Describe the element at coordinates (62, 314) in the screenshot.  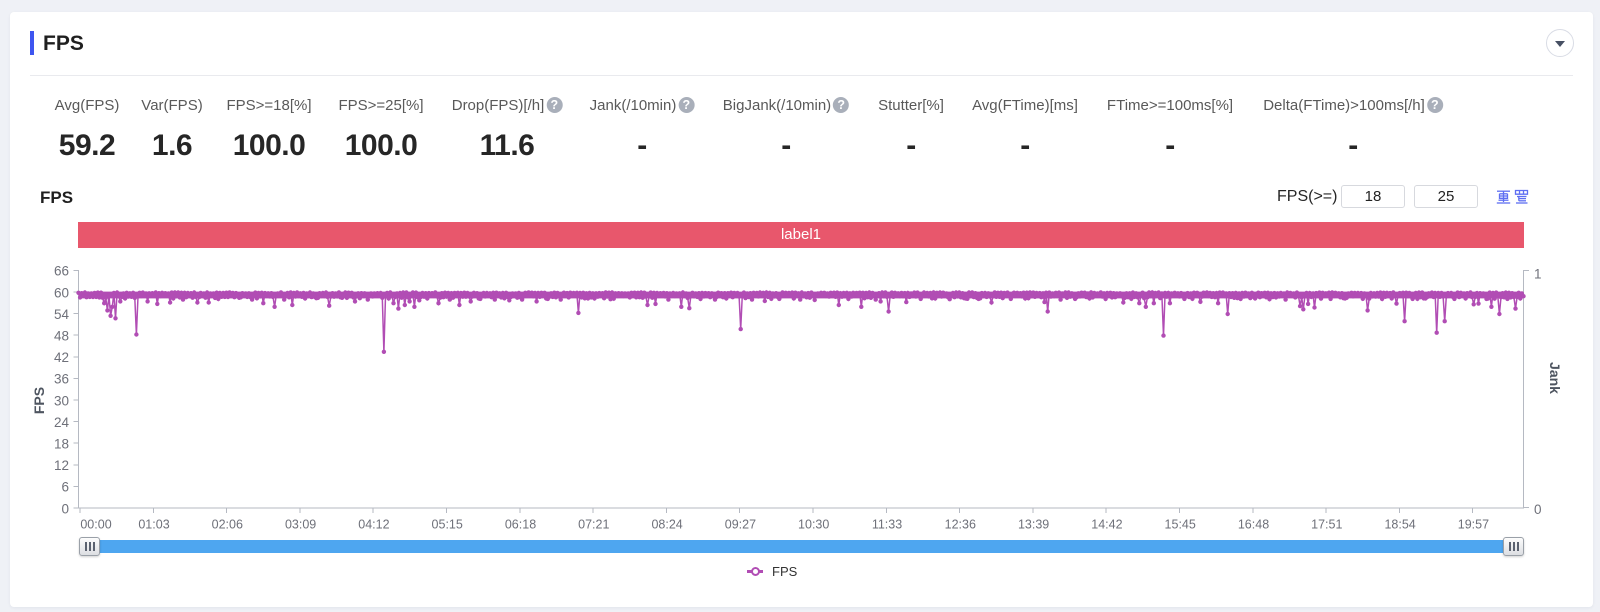
I see `svg-text: 54` at that location.